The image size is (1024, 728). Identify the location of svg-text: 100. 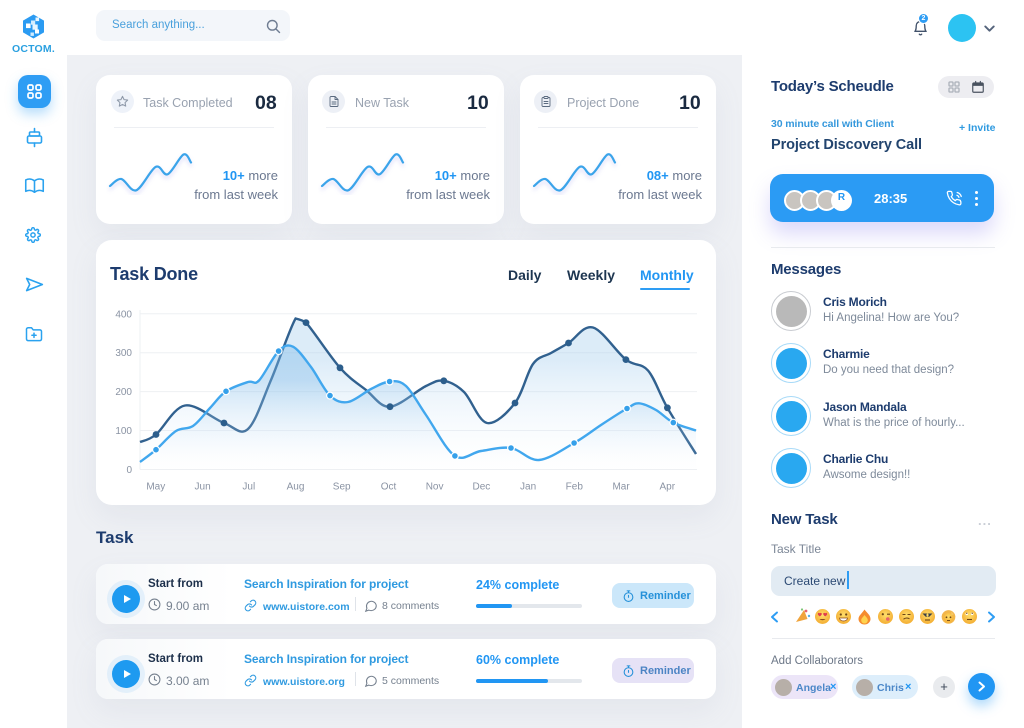
(123, 431).